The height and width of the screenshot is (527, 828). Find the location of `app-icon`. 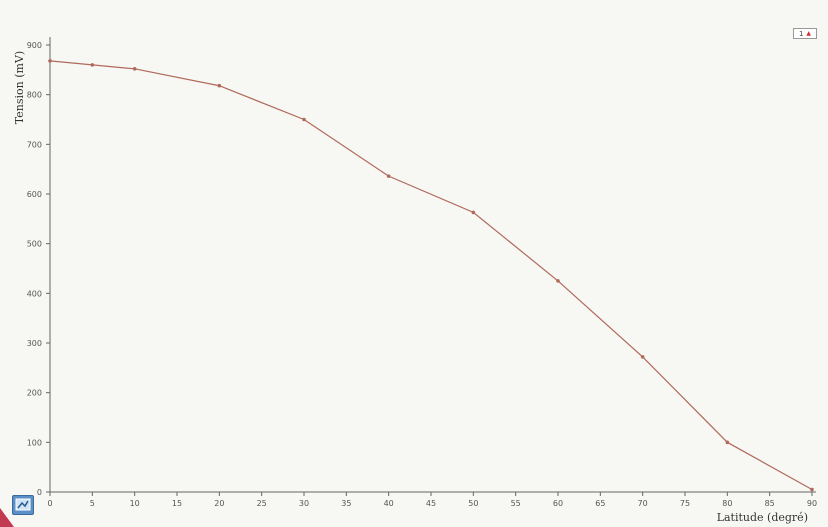

app-icon is located at coordinates (23, 505).